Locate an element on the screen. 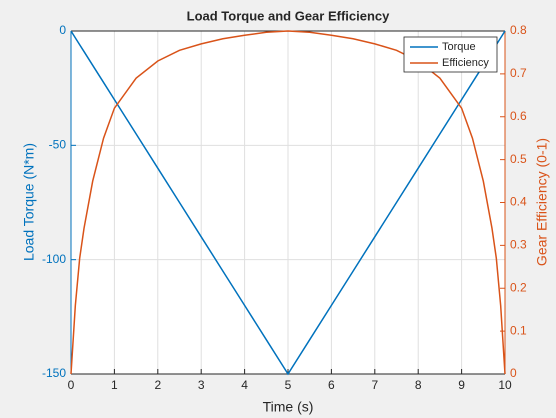  legend-box is located at coordinates (450, 54).